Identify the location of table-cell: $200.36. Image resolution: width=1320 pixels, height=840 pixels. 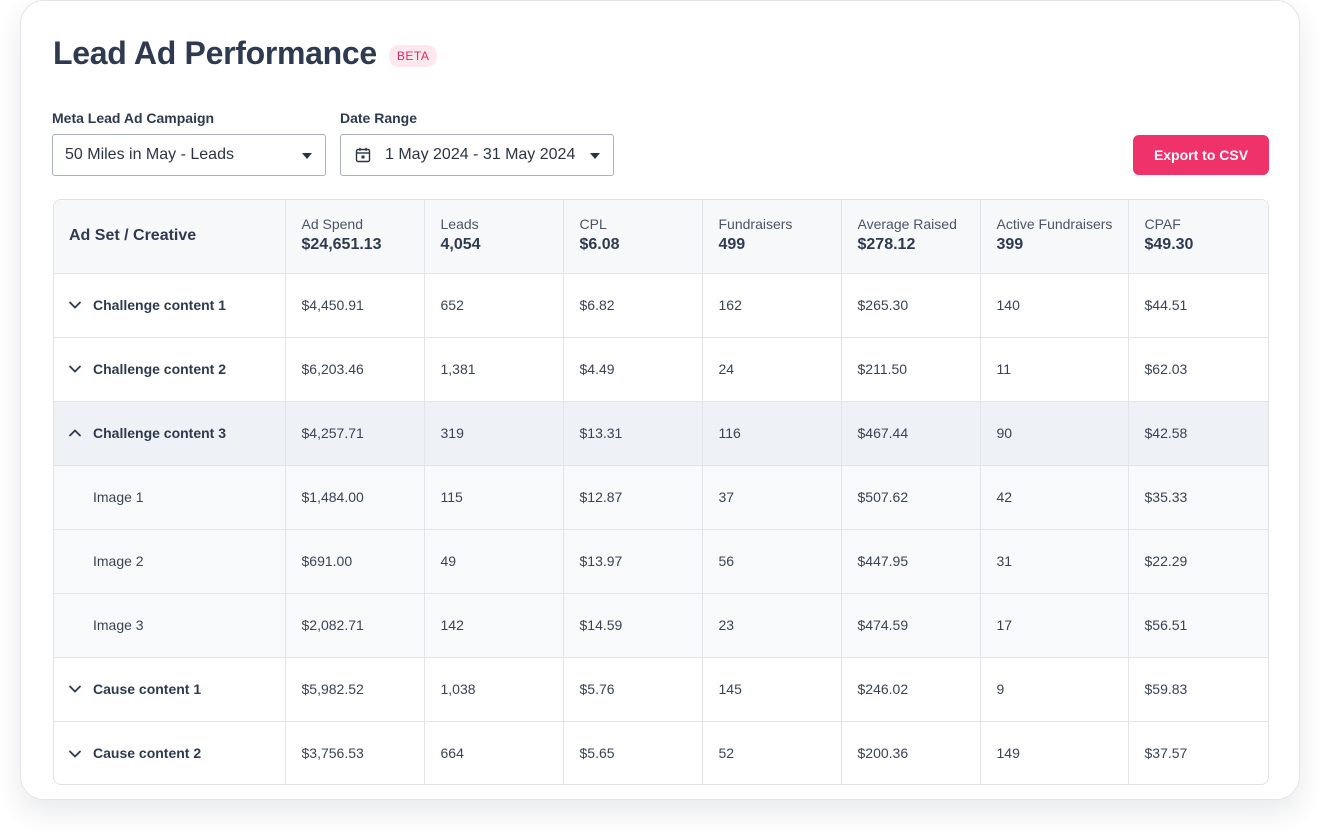
(911, 752).